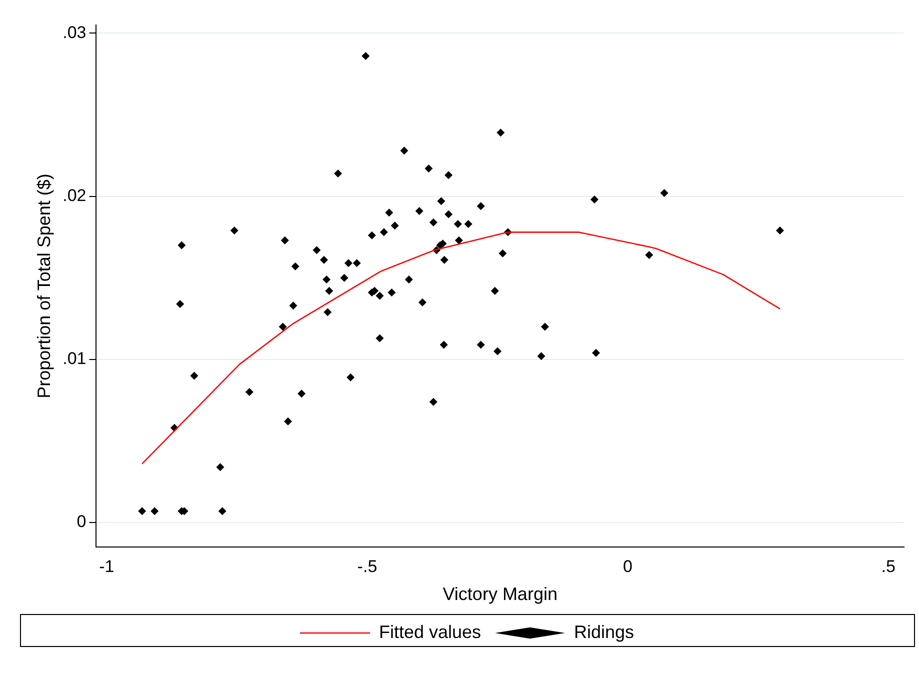 This screenshot has height=677, width=919. Describe the element at coordinates (44, 286) in the screenshot. I see `y-axis-title: Proportion of Total Spent ($)` at that location.